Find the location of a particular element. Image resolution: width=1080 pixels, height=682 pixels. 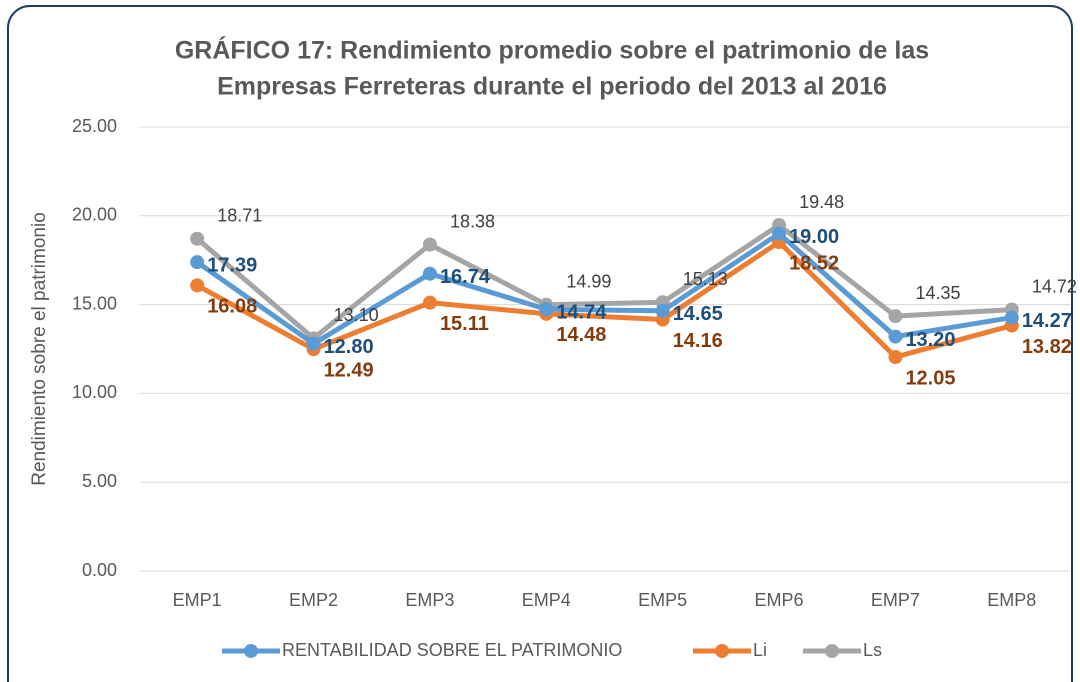

data-label: 19.48 is located at coordinates (821, 202).